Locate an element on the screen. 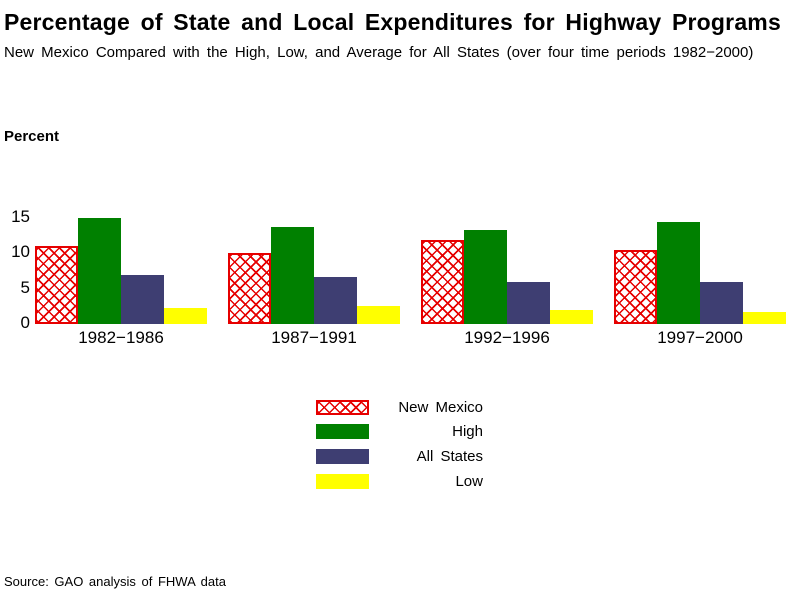 The height and width of the screenshot is (600, 800). bar-low-1987−1991 is located at coordinates (378, 315).